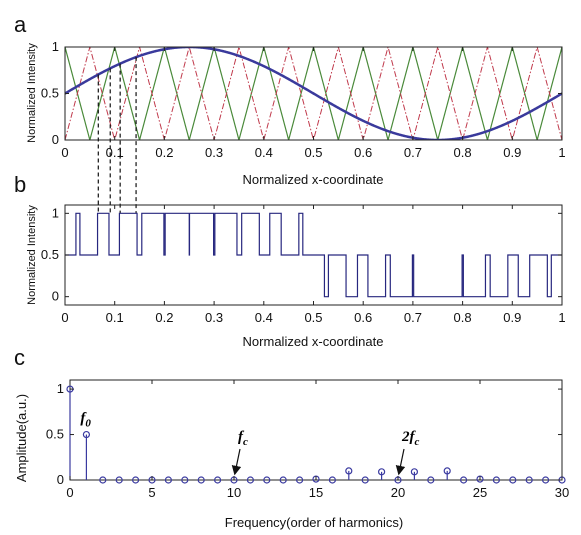 The height and width of the screenshot is (535, 581). I want to click on panel-a-xtick-label: 0.6, so click(363, 152).